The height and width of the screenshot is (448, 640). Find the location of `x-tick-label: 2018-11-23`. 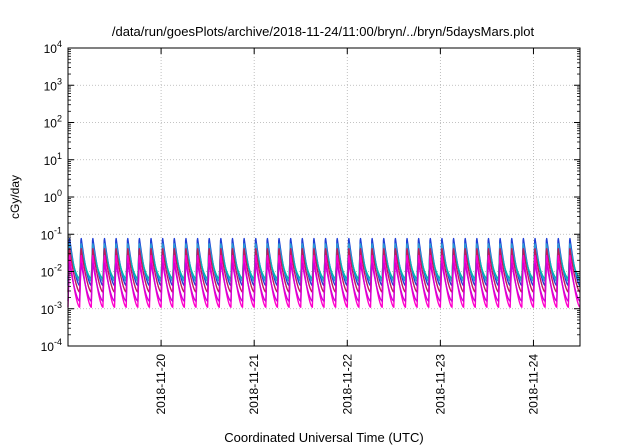

x-tick-label: 2018-11-23 is located at coordinates (440, 384).